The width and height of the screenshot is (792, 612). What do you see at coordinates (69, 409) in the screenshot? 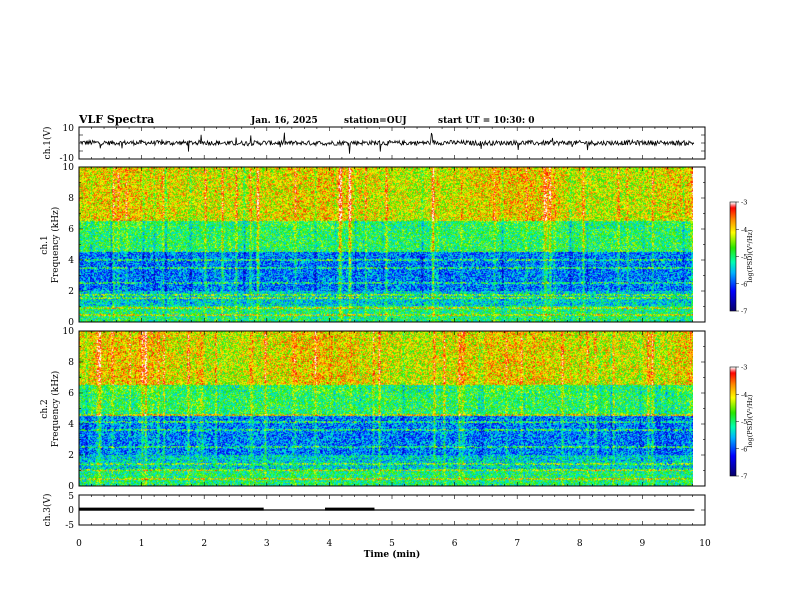
I see `ch2-frequency-tick-labels: 0 2 4 6 8 10` at bounding box center [69, 409].